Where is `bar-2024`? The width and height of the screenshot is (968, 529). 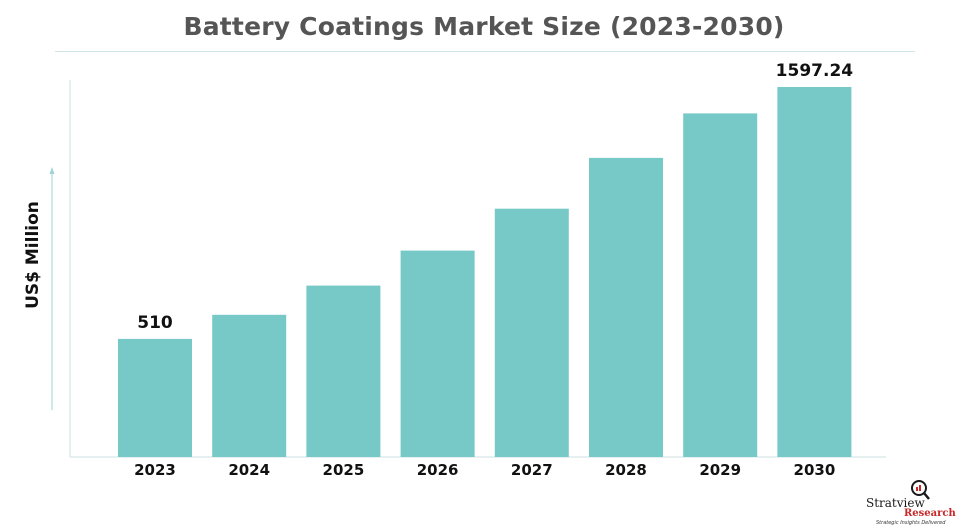
bar-2024 is located at coordinates (249, 385).